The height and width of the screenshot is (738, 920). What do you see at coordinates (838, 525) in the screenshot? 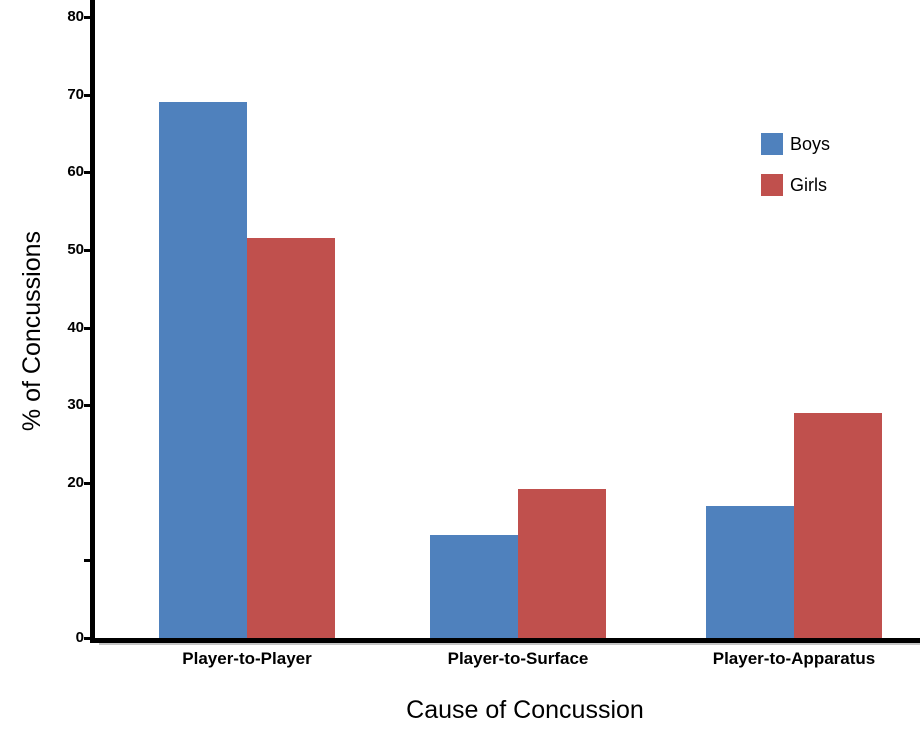
I see `bar-girls-player-to-apparatus` at bounding box center [838, 525].